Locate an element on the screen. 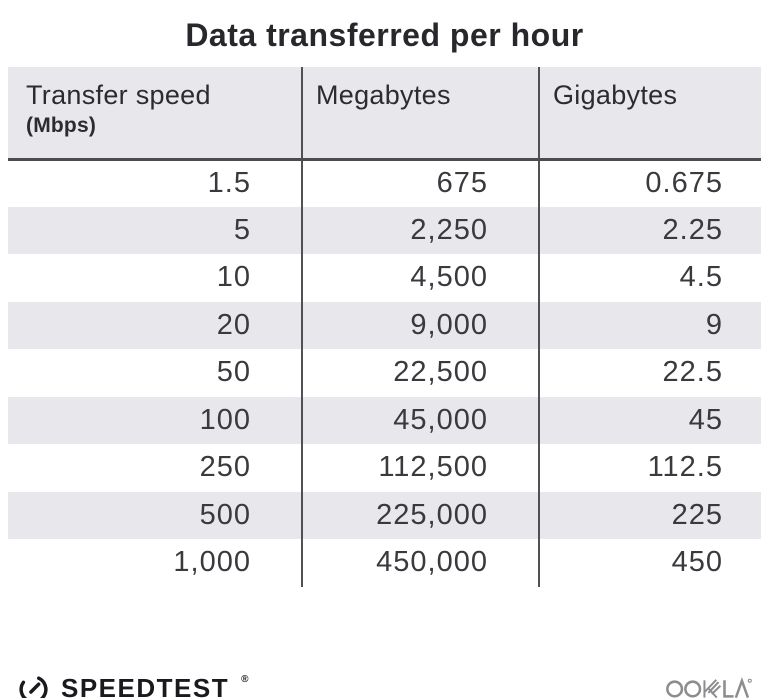 This screenshot has height=698, width=769. col-header-unit: (Mbps) is located at coordinates (61, 125).